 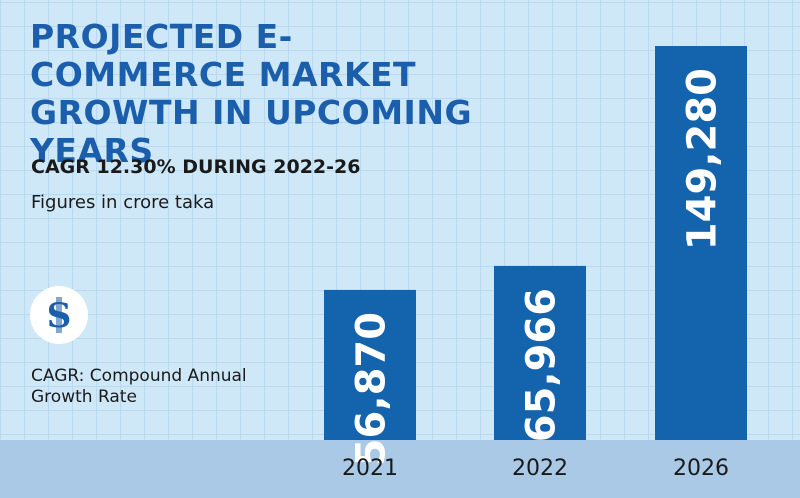 I want to click on chart-subtitle: CAGR 12.30% DURING 2022-26, so click(x=196, y=167).